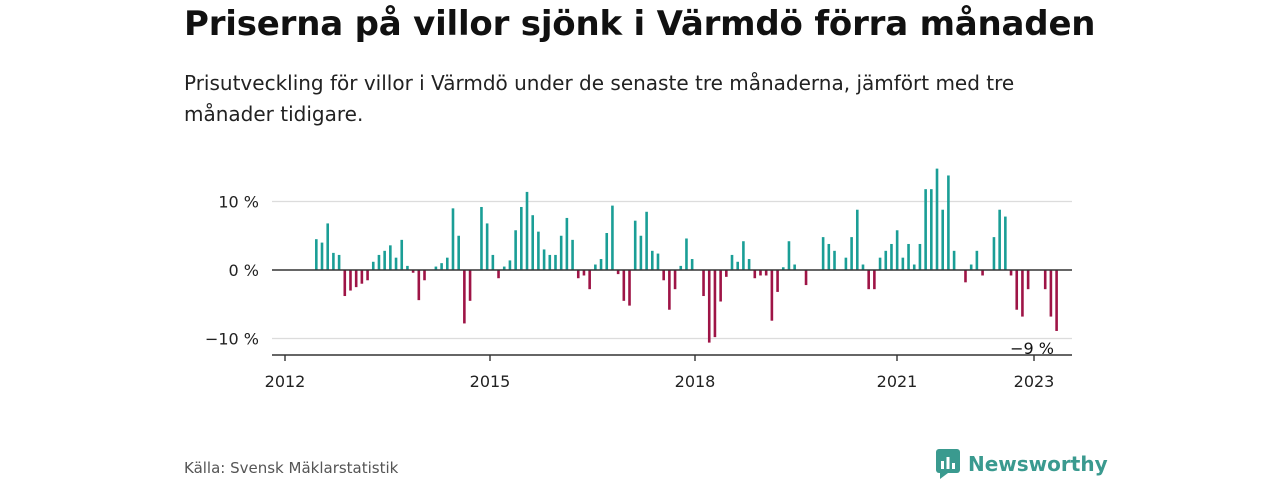  Describe the element at coordinates (291, 468) in the screenshot. I see `source-note: Källa: Svensk Mäklarstatistik` at that location.